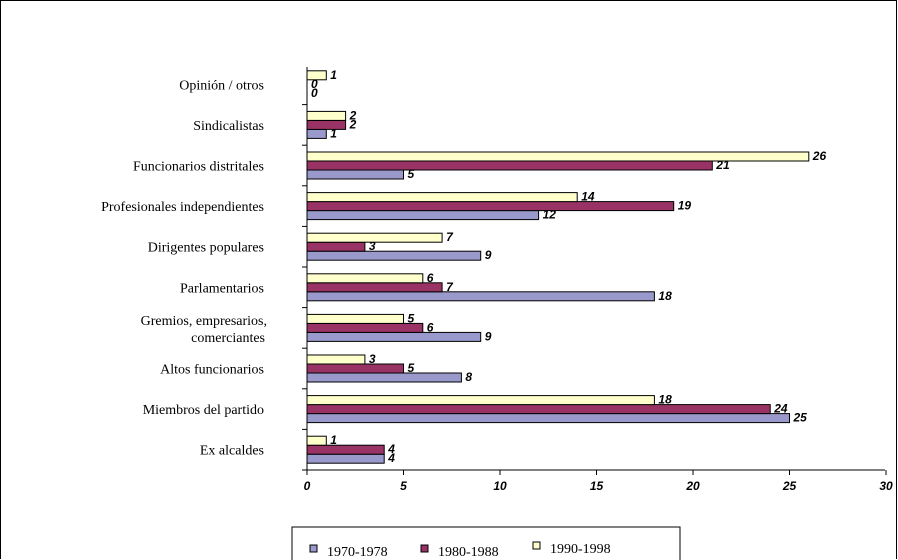  Describe the element at coordinates (204, 330) in the screenshot. I see `category-label: Gremios, empresarios, comerciantes` at that location.